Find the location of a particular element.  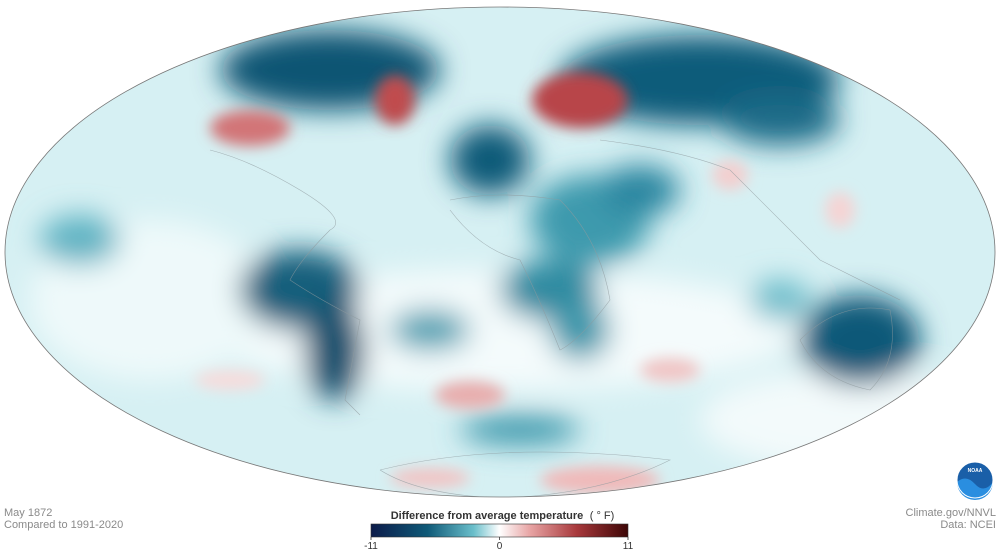

baseline: Compared to 1991-2020 is located at coordinates (63, 525).